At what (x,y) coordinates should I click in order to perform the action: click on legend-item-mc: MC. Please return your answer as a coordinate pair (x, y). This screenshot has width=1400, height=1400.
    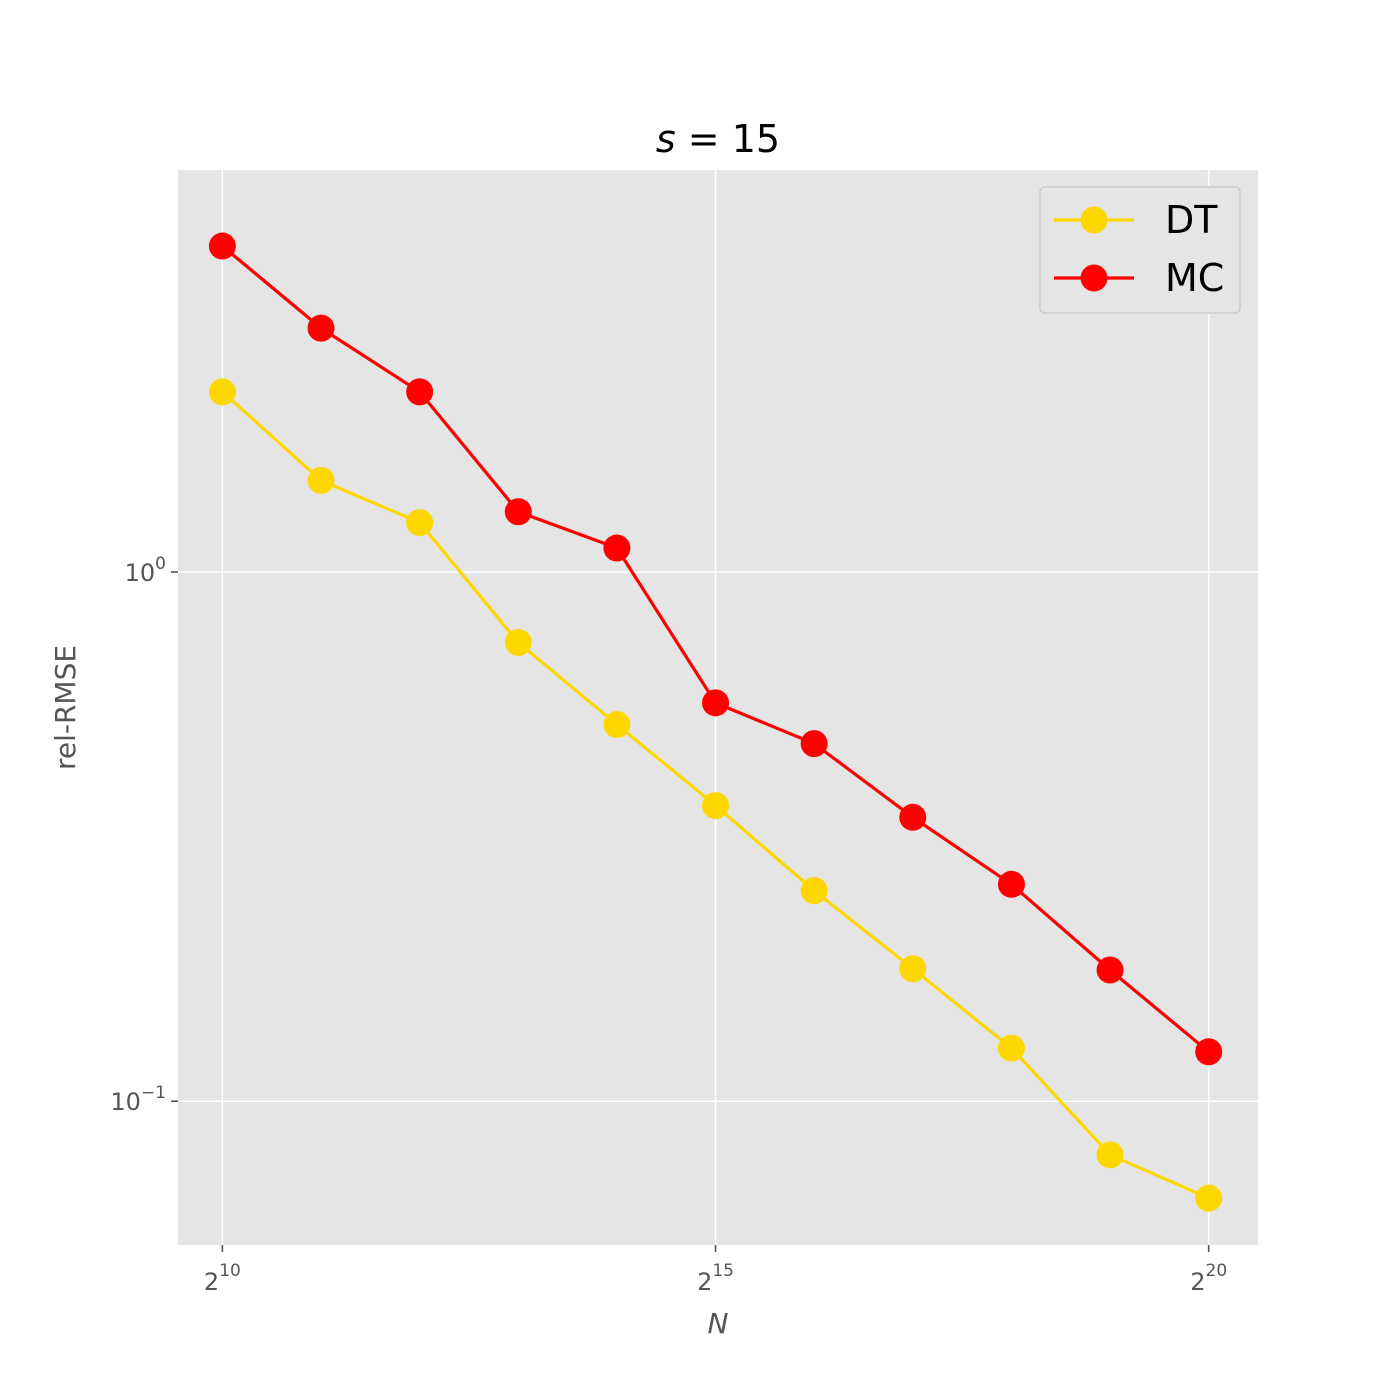
    Looking at the image, I should click on (1139, 278).